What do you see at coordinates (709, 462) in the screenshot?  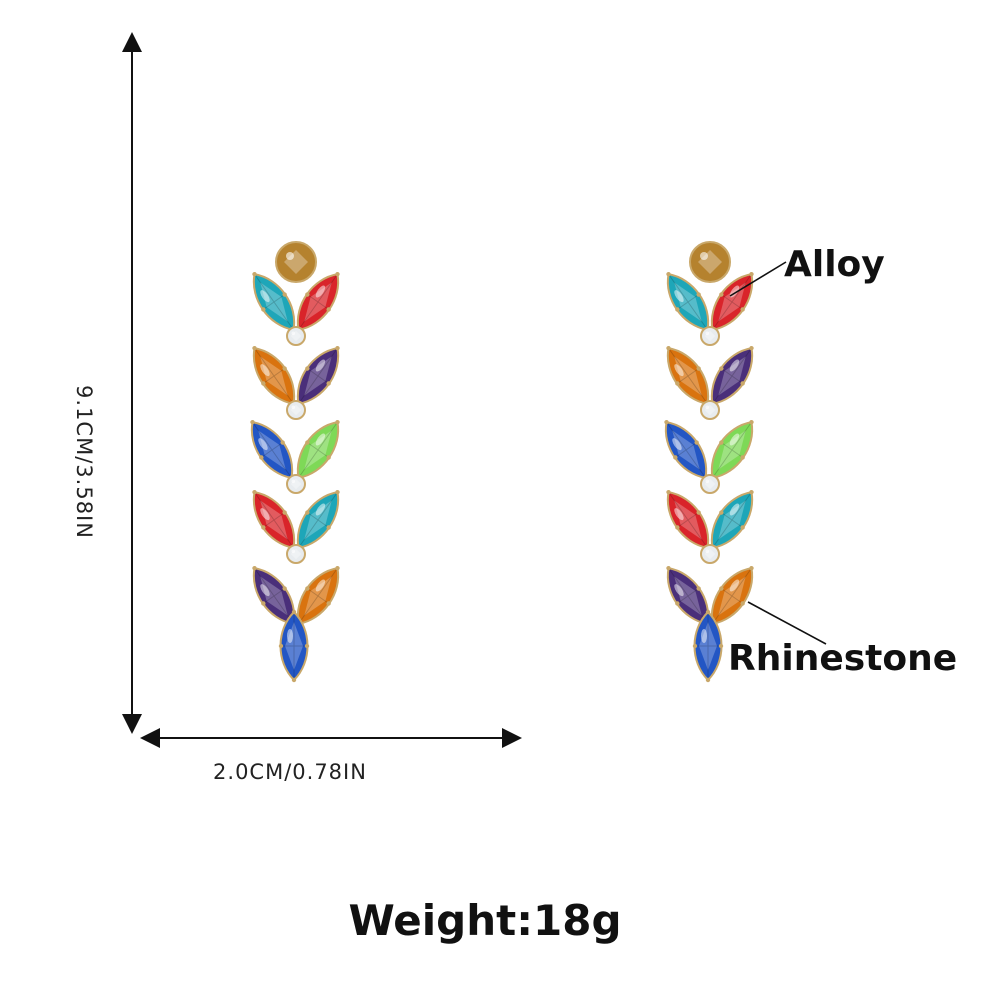 I see `earring-right` at bounding box center [709, 462].